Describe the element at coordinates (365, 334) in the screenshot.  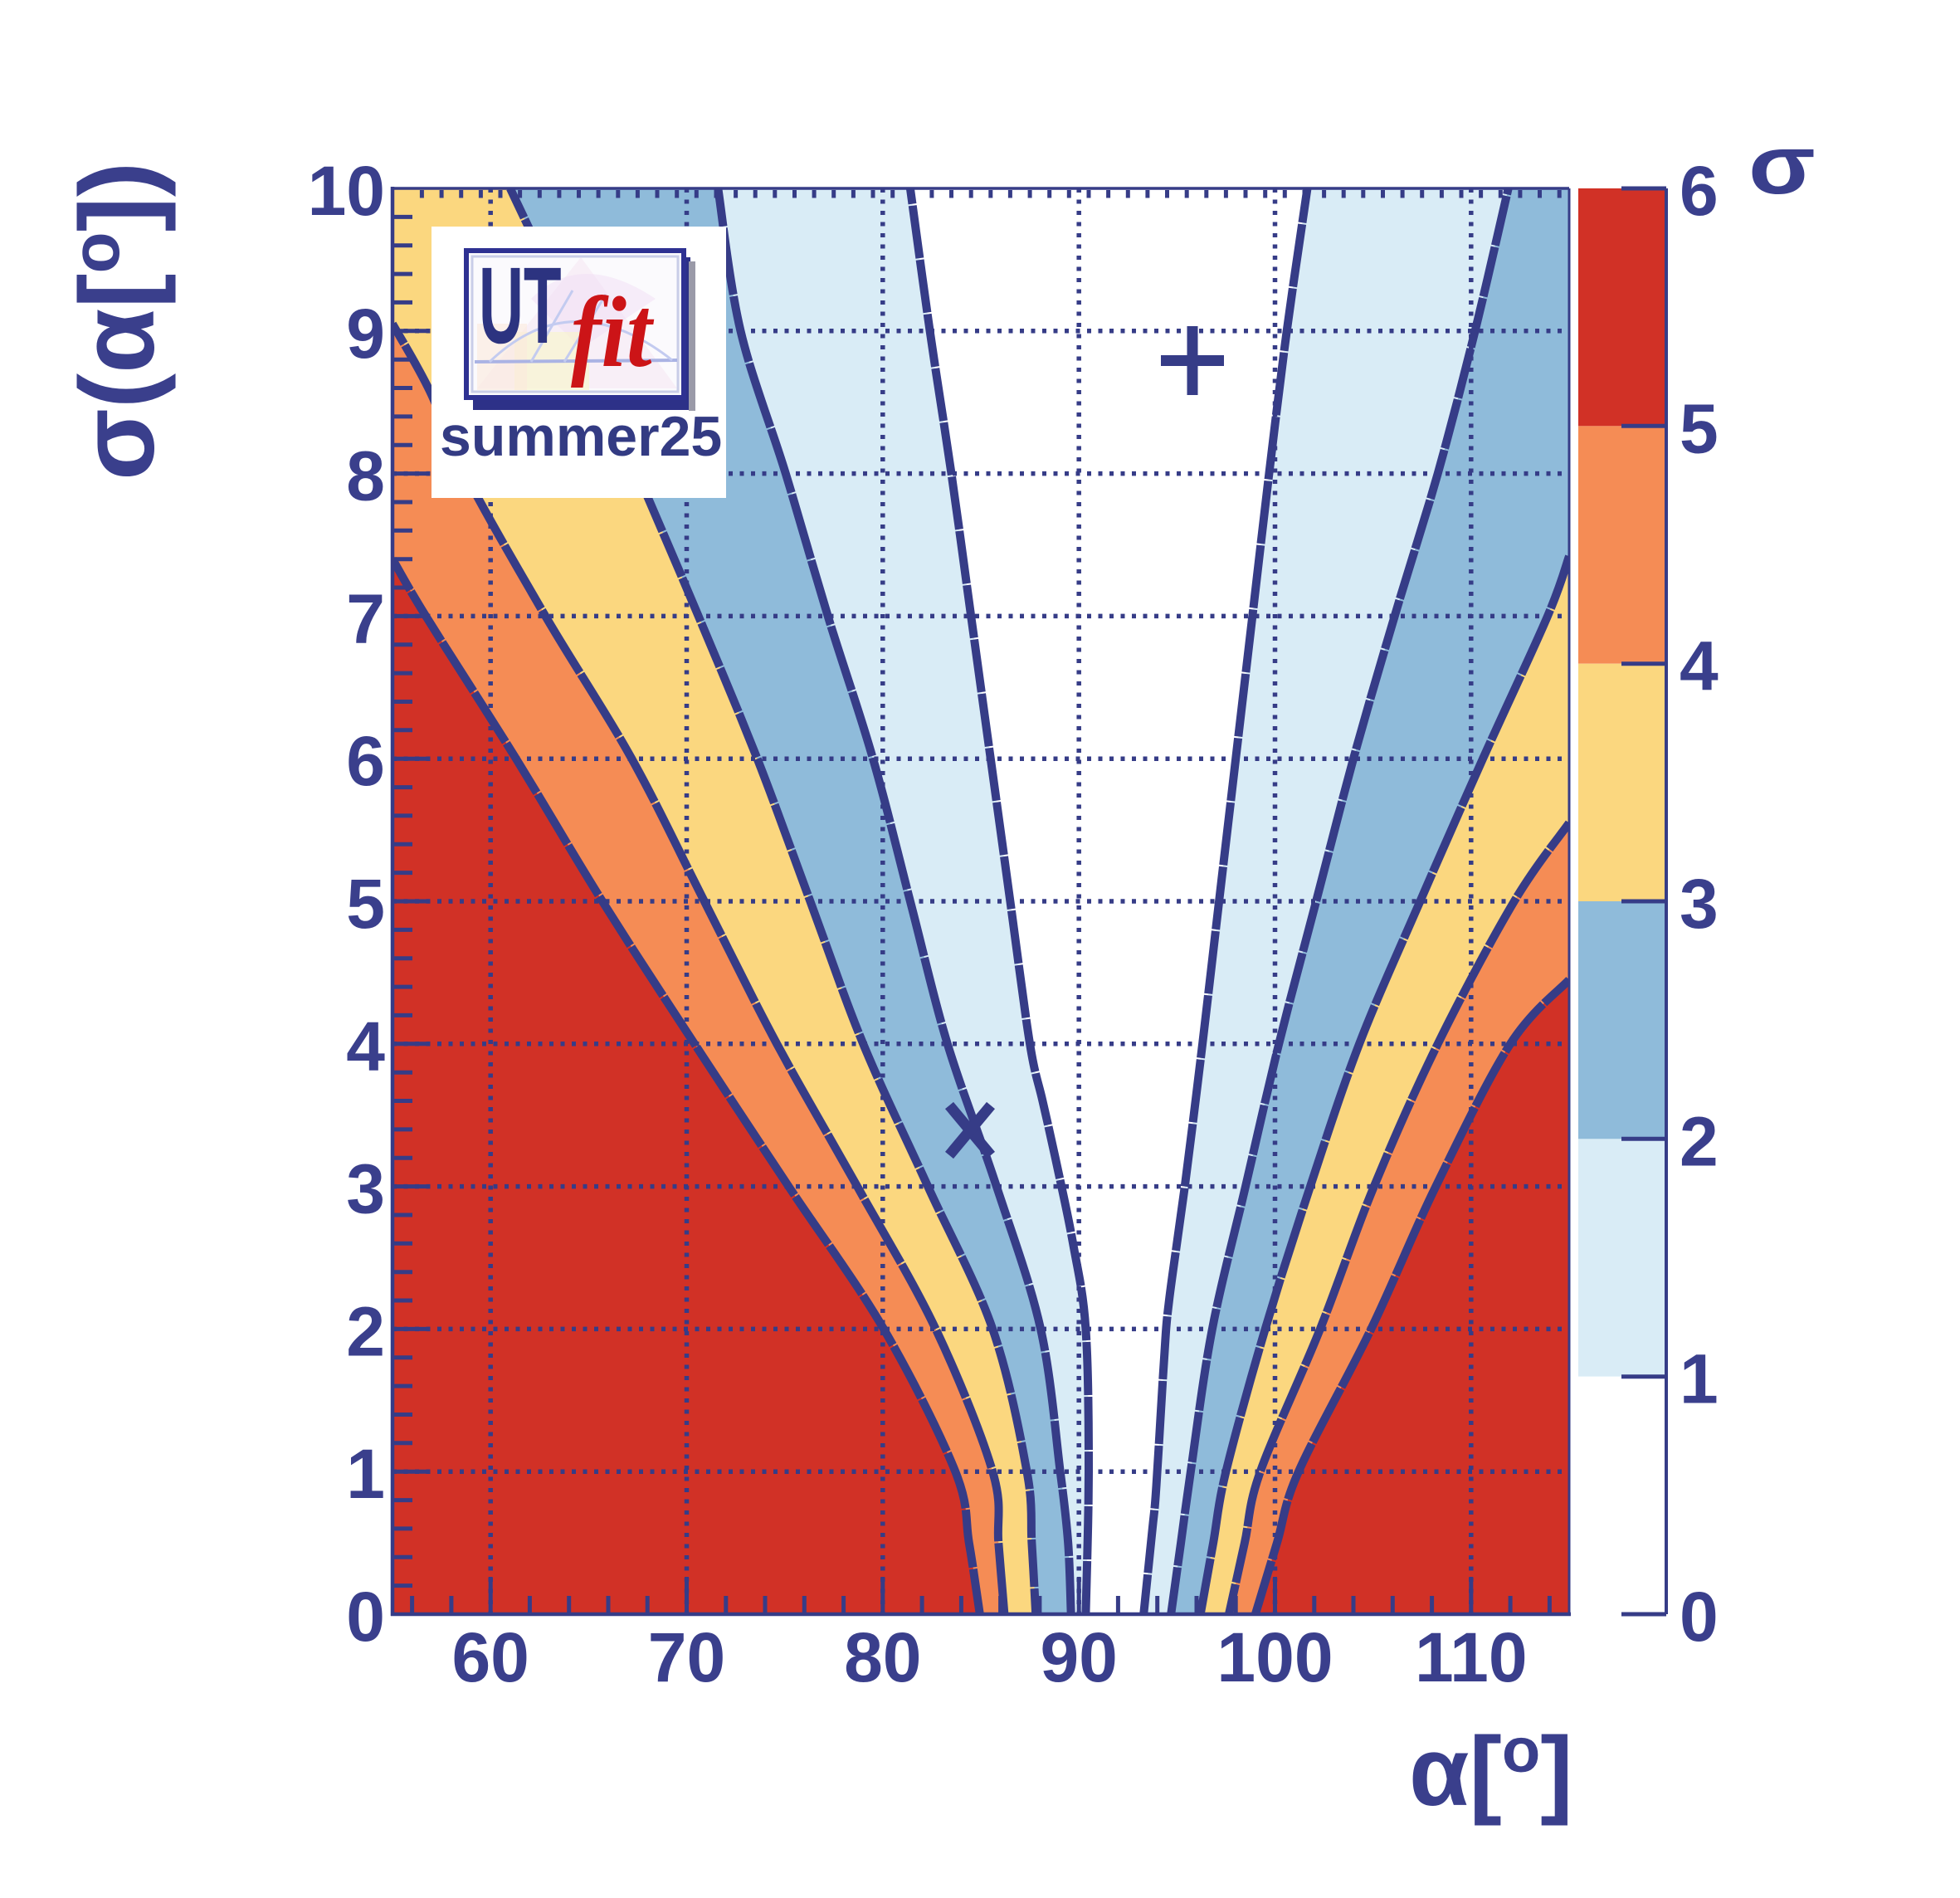
I see `svg-text: 9` at that location.